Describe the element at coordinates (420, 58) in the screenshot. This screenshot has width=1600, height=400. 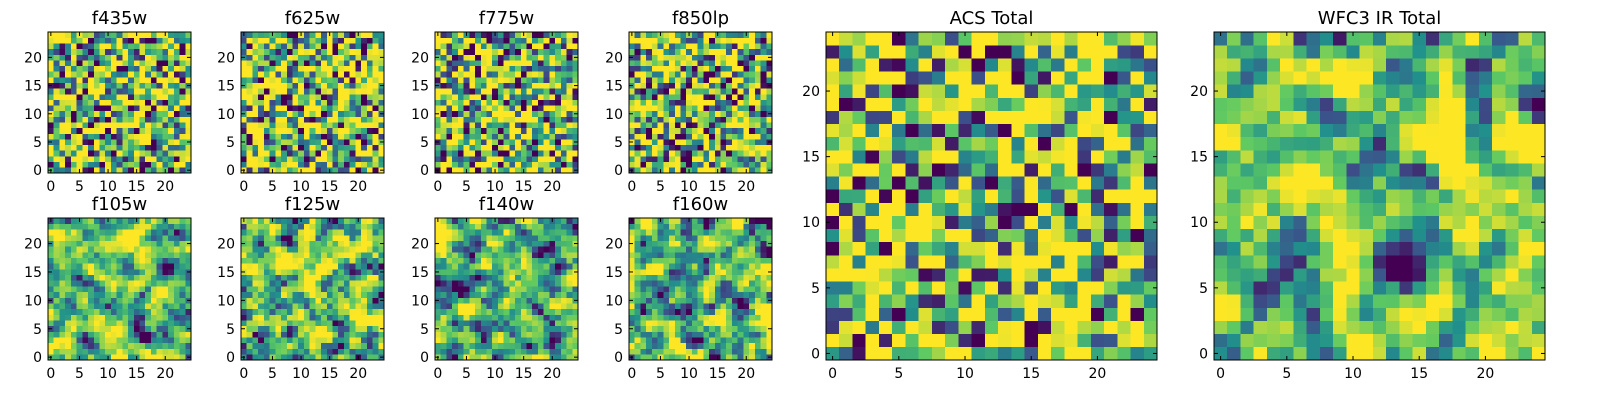
I see `y-tick-label: 20` at that location.